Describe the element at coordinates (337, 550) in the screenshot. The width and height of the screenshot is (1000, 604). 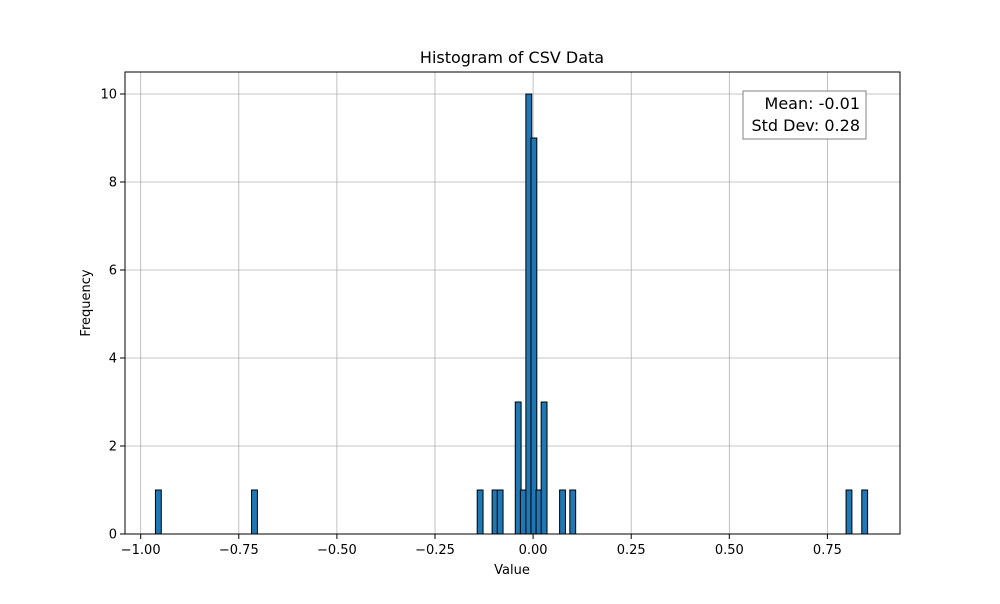
I see `x-tick-label: −0.50` at that location.